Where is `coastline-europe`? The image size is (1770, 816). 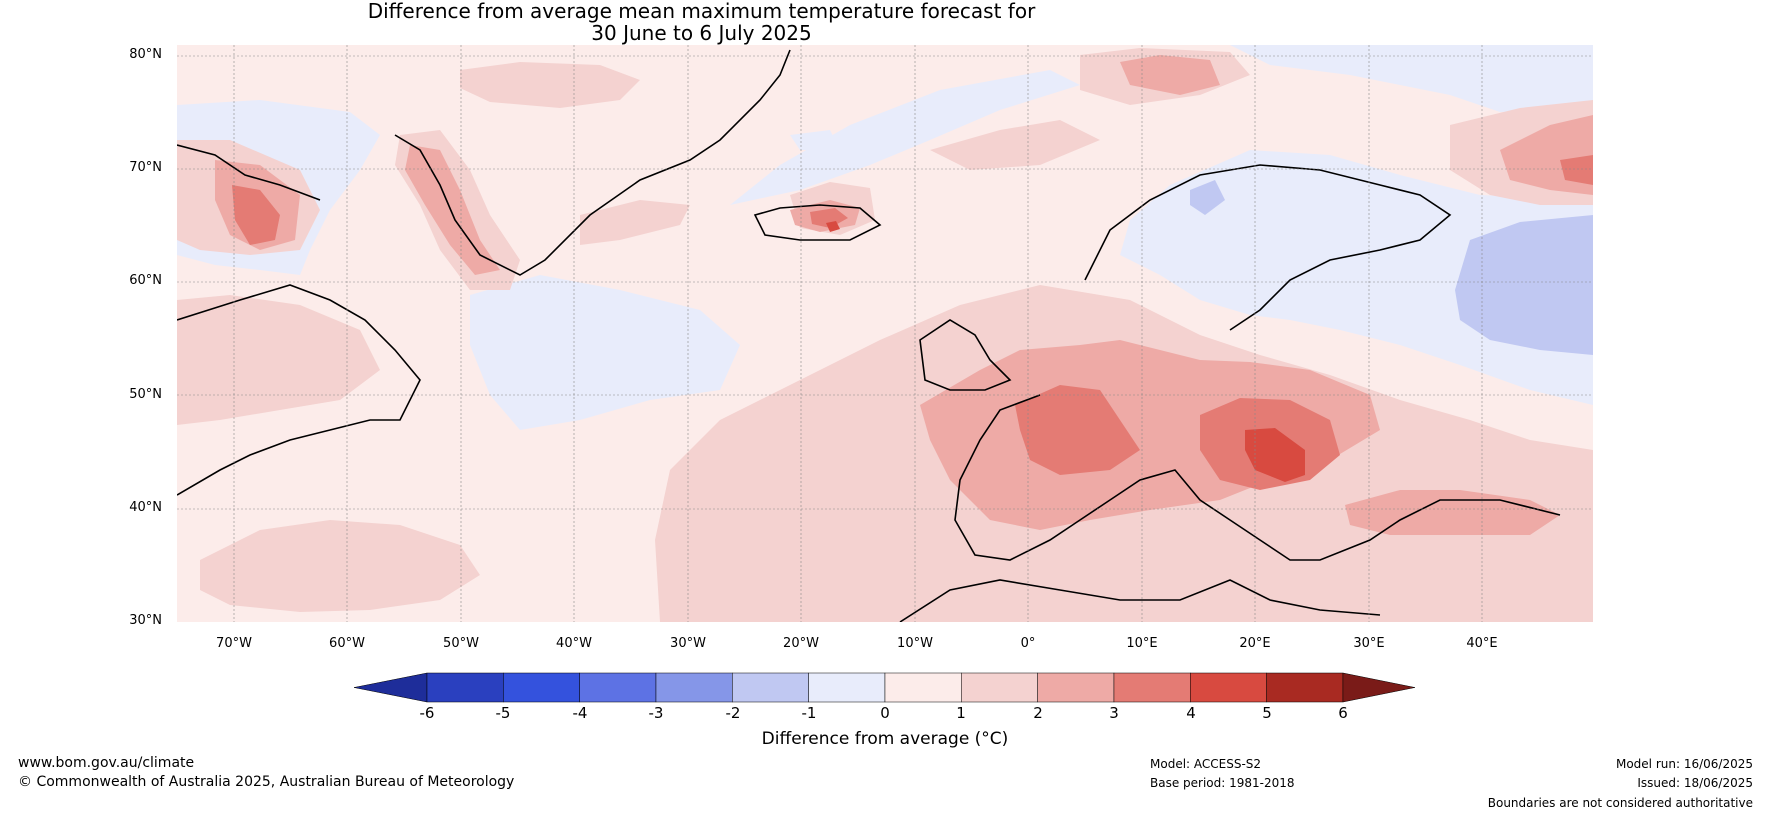
coastline-europe is located at coordinates (1257, 477).